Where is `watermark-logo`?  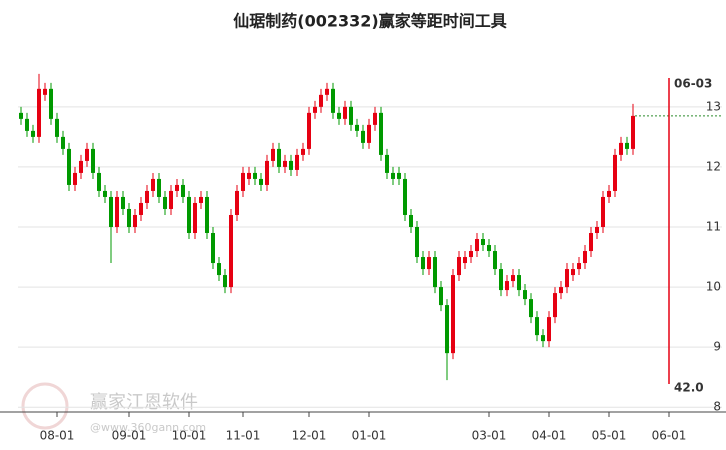 watermark-logo is located at coordinates (45, 406).